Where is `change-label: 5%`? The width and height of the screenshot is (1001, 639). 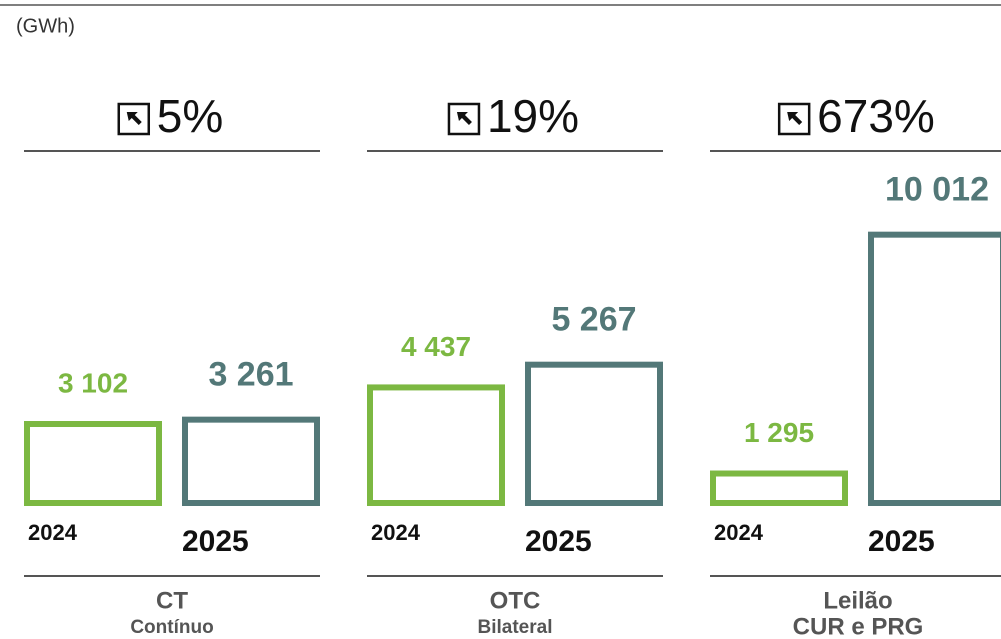
change-label: 5% is located at coordinates (190, 116).